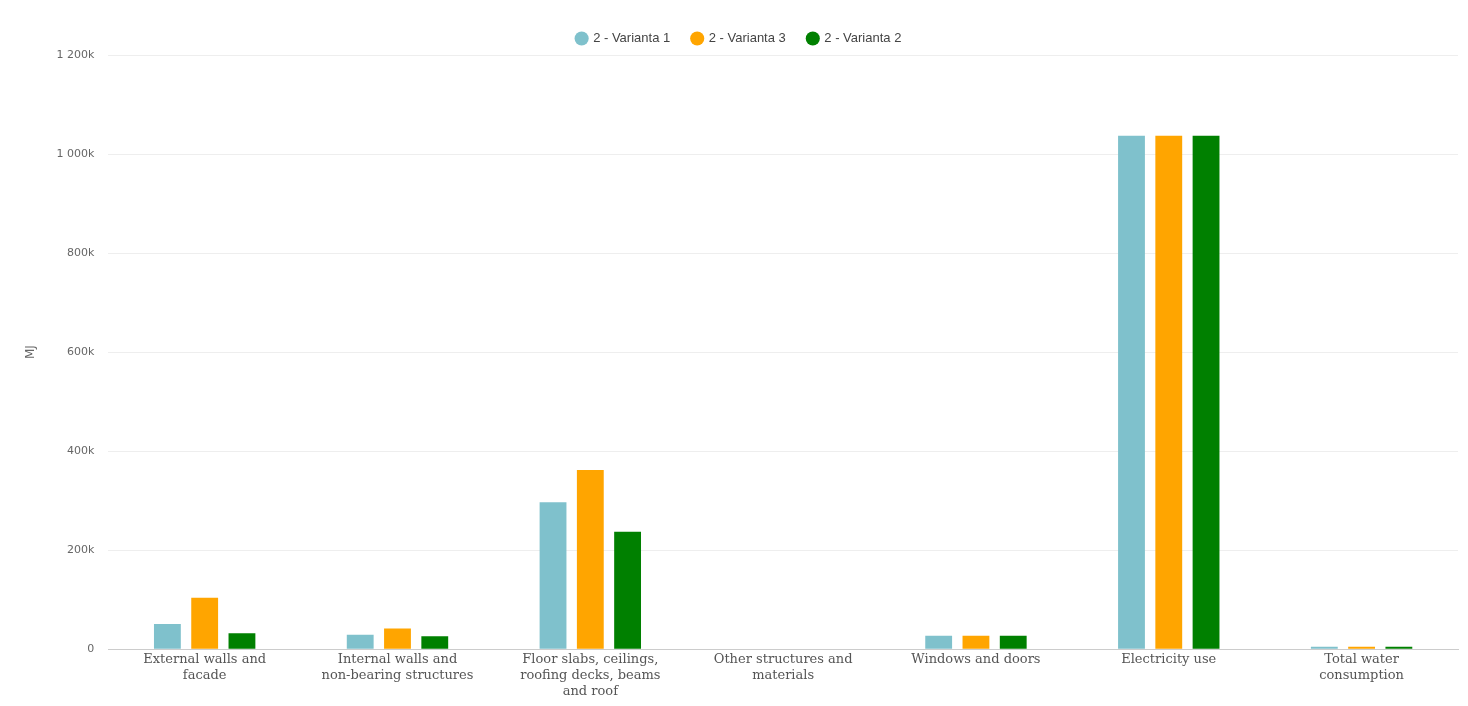 The image size is (1468, 706). Describe the element at coordinates (75, 54) in the screenshot. I see `y-tick-label: 1 200k` at that location.